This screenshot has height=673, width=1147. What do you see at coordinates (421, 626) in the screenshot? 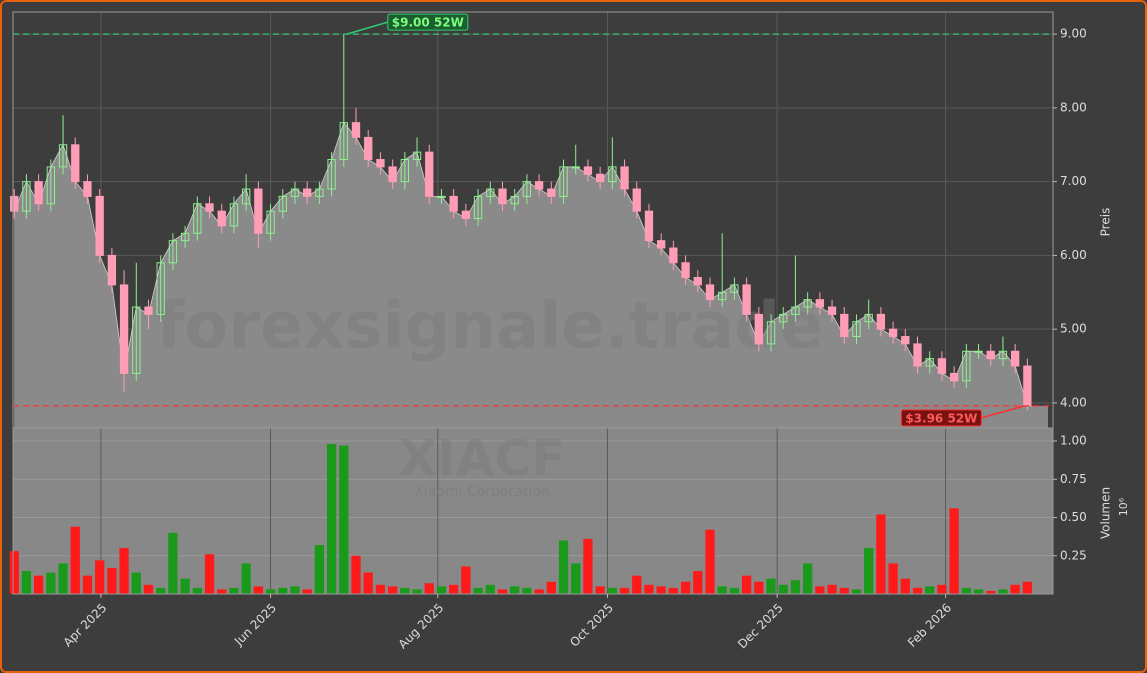
I see `x-tick-label: Aug 2025` at bounding box center [421, 626].